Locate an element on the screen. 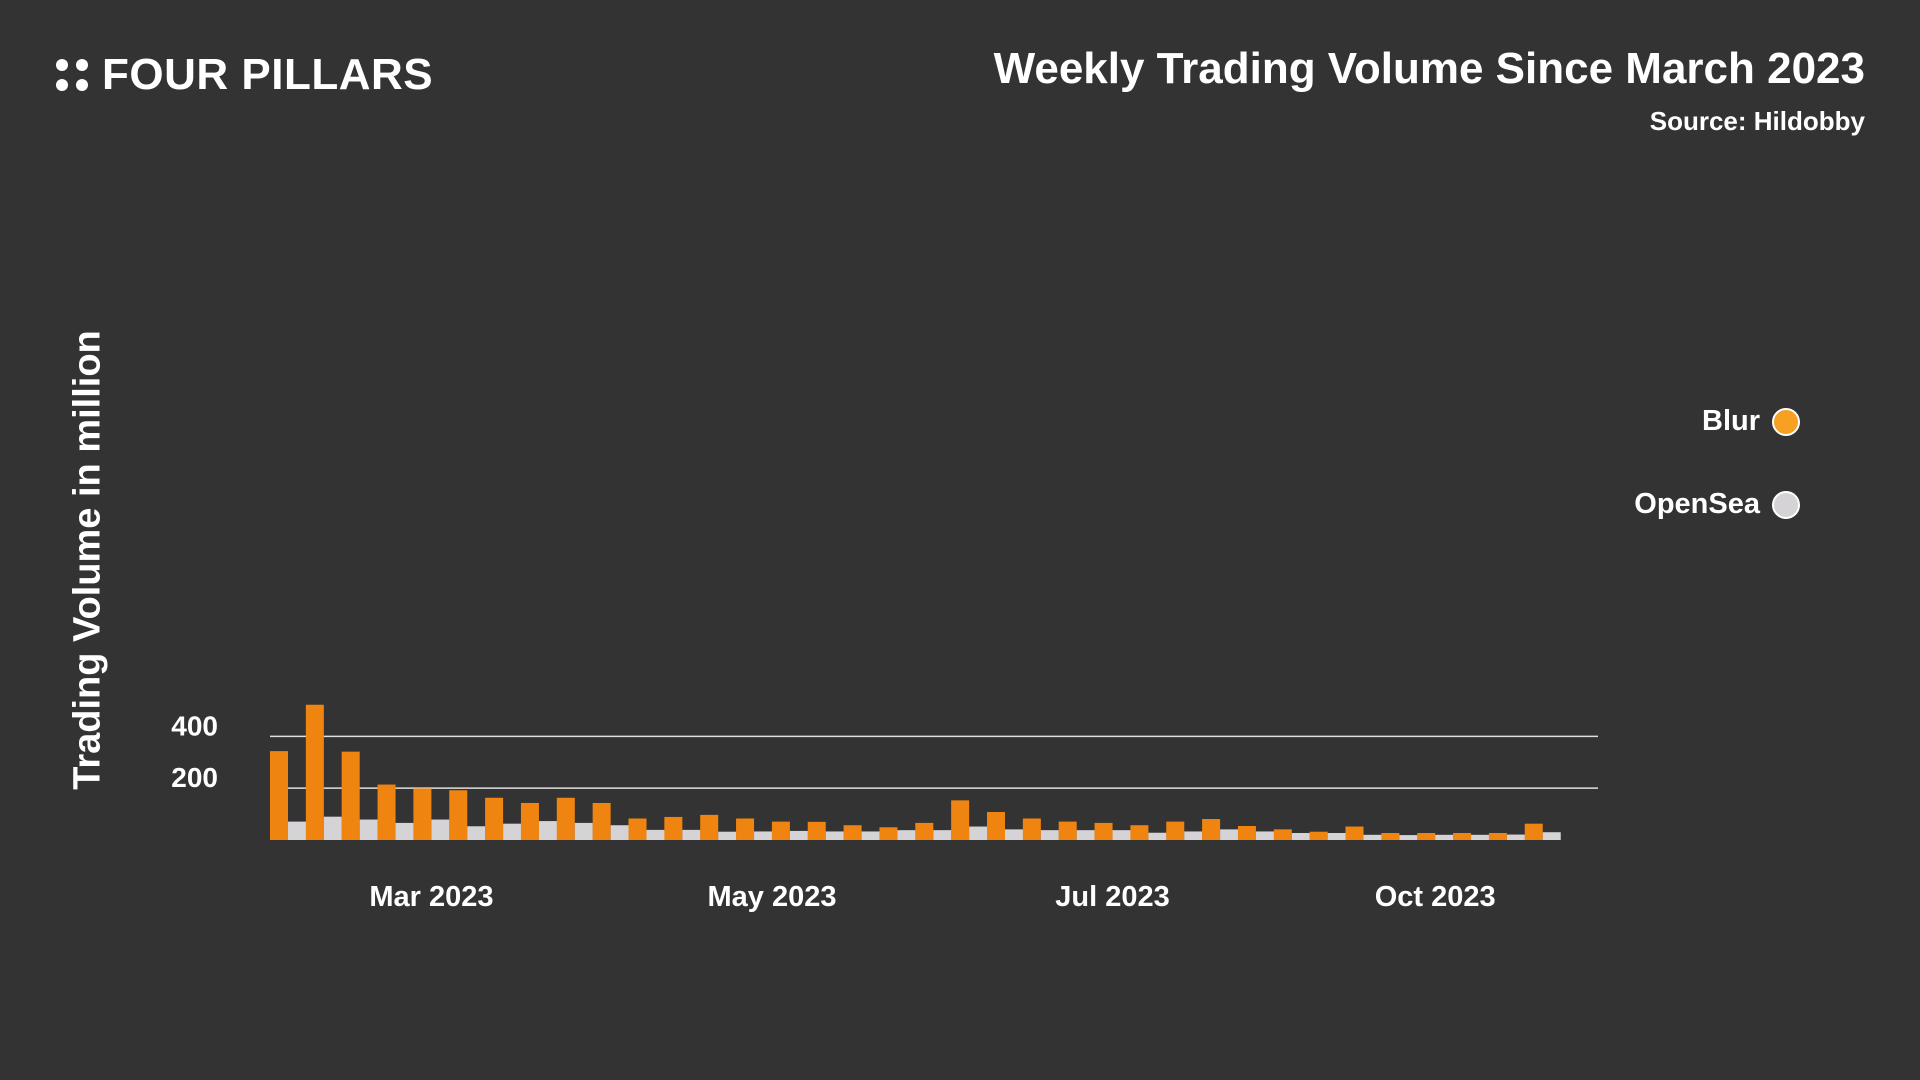 Image resolution: width=1920 pixels, height=1080 pixels. chart-title: Weekly Trading Volume Since March 2023 is located at coordinates (1429, 68).